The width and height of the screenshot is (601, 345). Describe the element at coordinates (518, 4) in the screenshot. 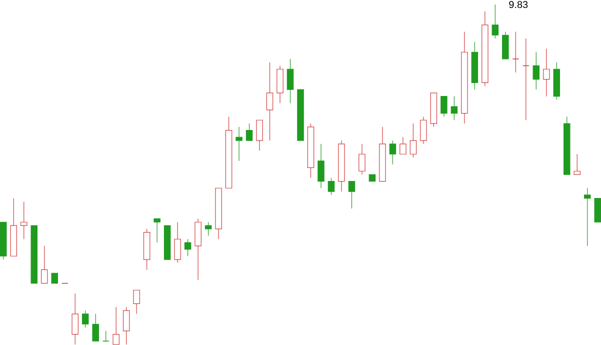

I see `annotation: 9.83` at that location.